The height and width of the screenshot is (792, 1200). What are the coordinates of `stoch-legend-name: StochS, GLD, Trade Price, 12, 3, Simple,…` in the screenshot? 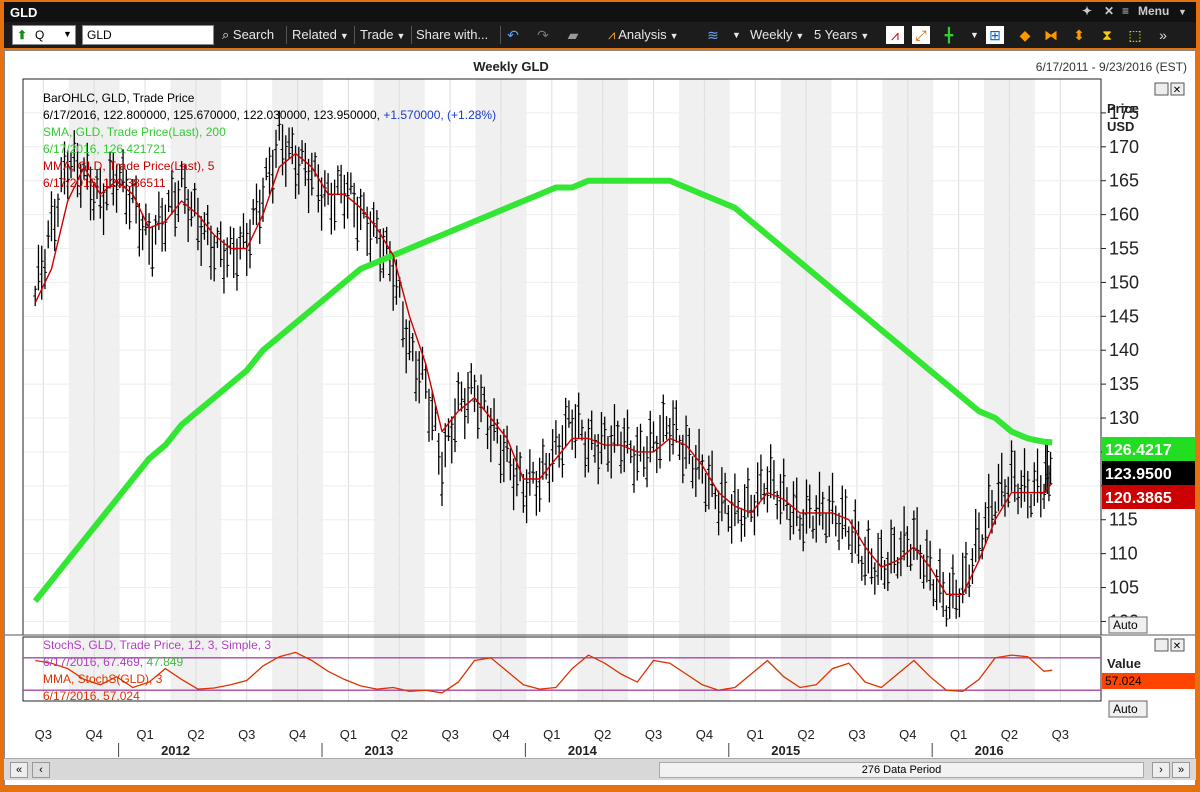 It's located at (157, 645).